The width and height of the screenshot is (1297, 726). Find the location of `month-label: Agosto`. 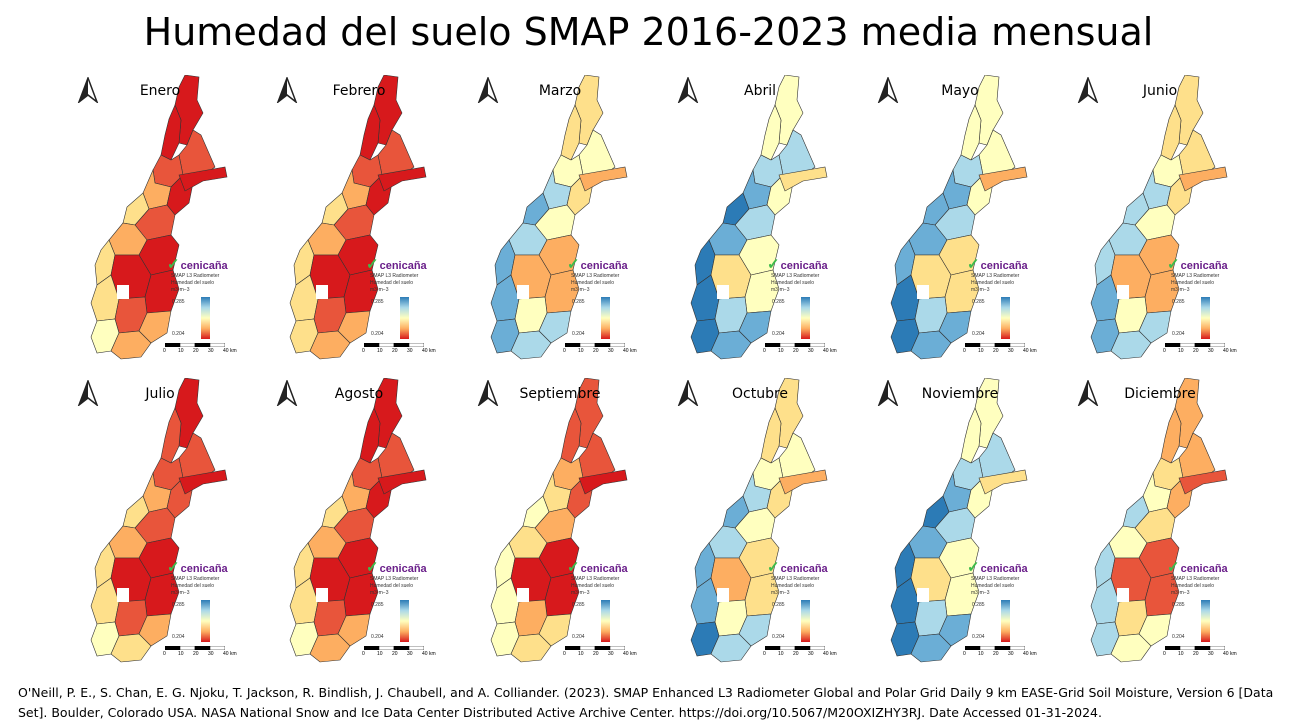

month-label: Agosto is located at coordinates (359, 394).